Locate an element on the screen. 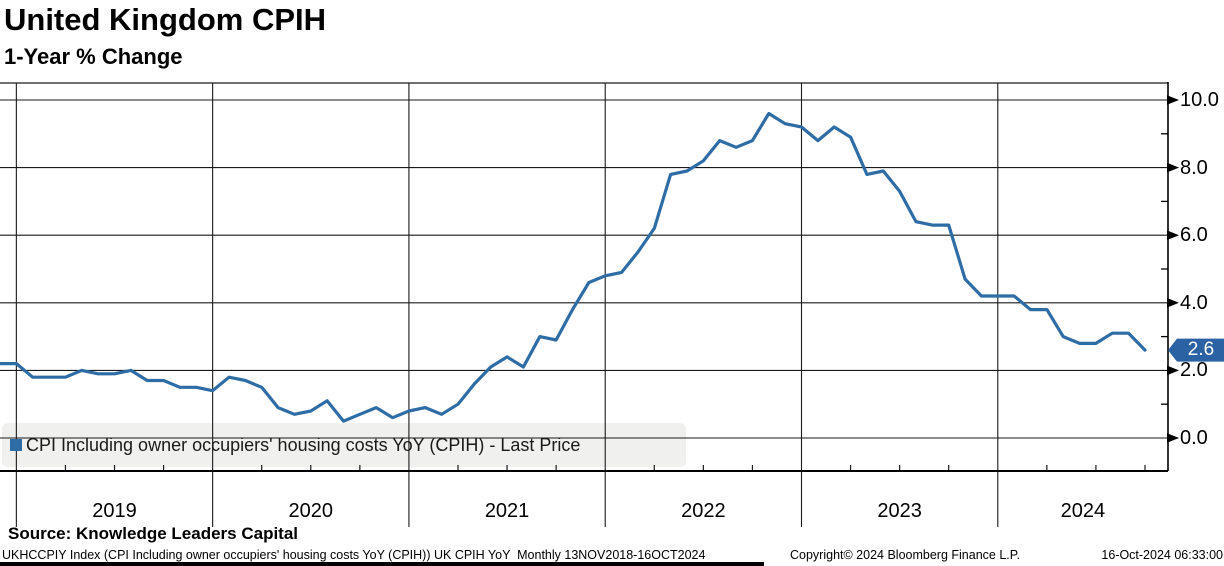 Image resolution: width=1224 pixels, height=566 pixels. y-axis-label: 6.0 is located at coordinates (1194, 235).